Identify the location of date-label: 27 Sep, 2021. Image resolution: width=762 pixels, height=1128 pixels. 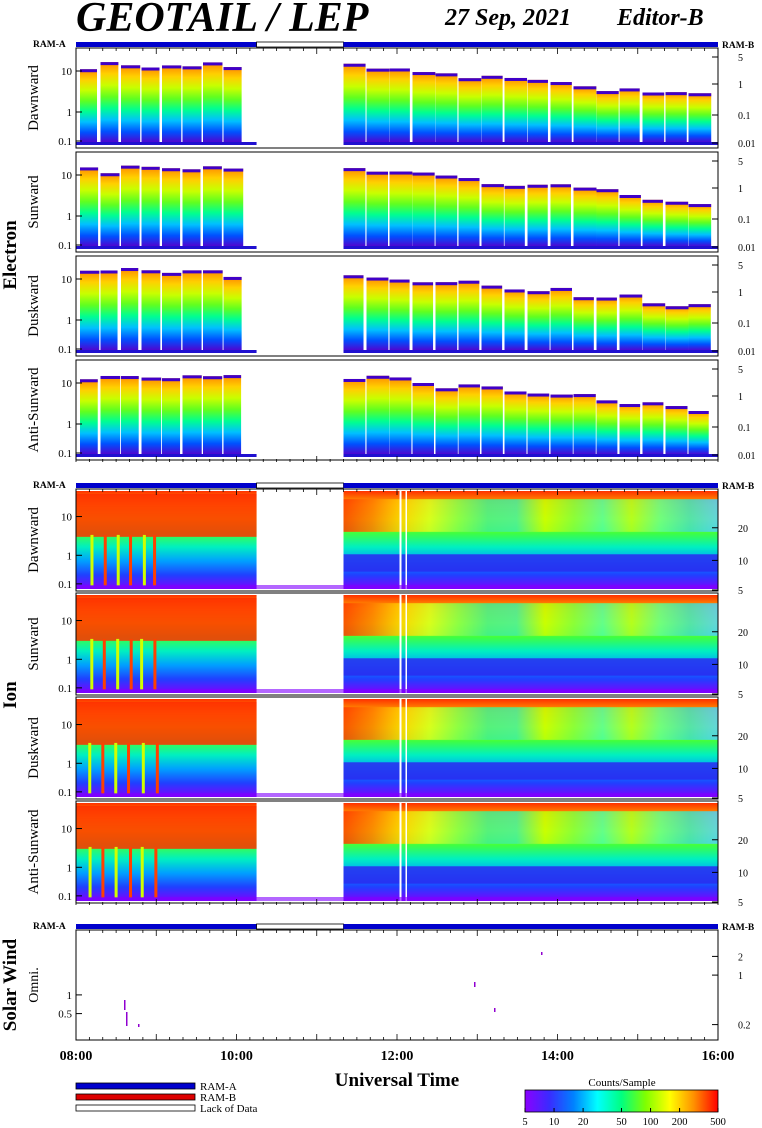
(508, 18).